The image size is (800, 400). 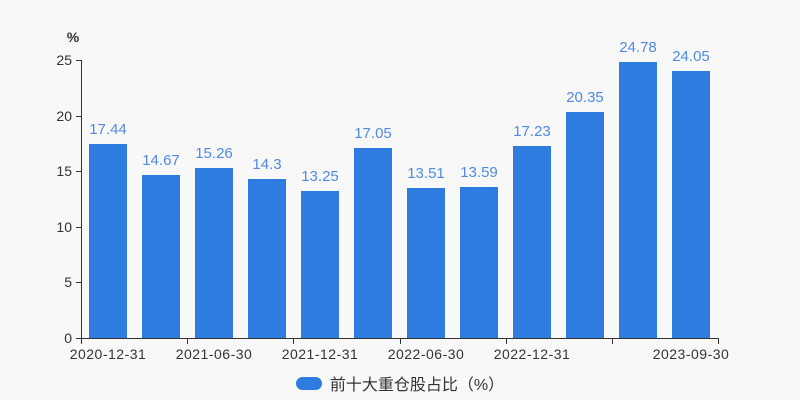 I want to click on bar-value-label: 24.78, so click(x=638, y=47).